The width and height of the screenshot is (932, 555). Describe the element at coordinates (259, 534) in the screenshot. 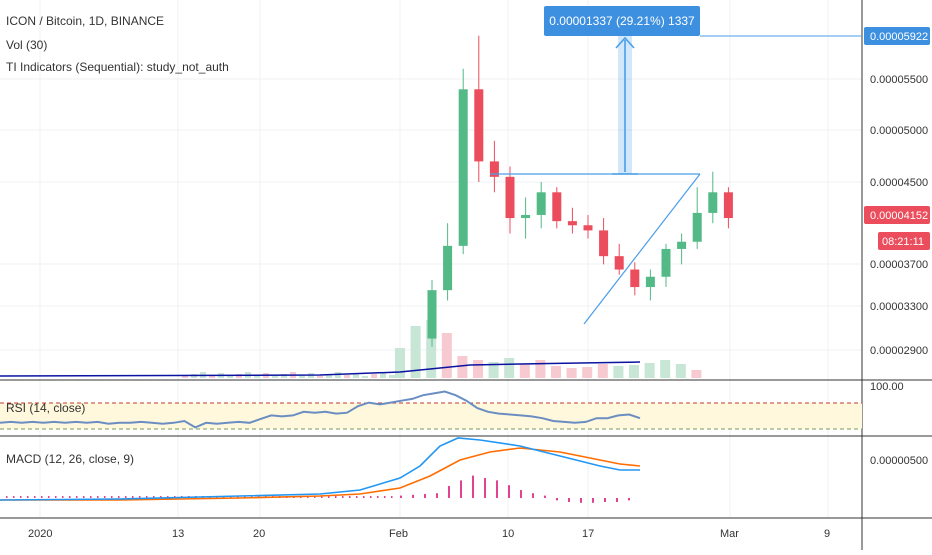

I see `time-label: 20` at that location.